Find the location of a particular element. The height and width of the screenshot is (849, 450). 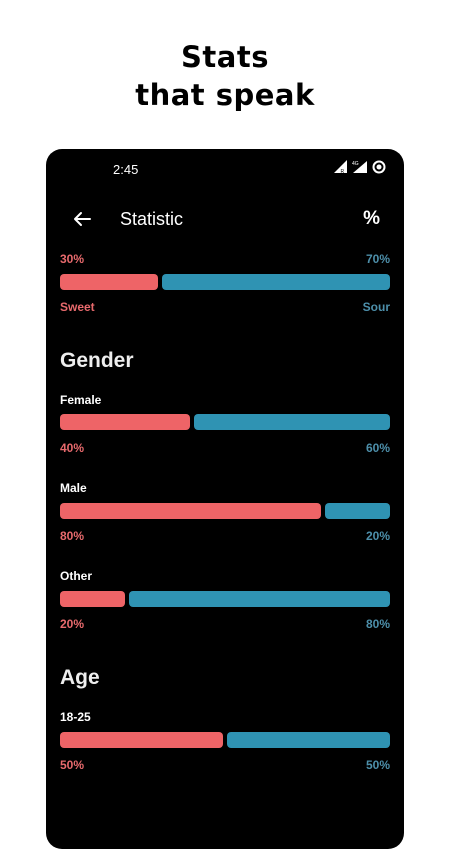

headline-line-2: that speak is located at coordinates (225, 95).